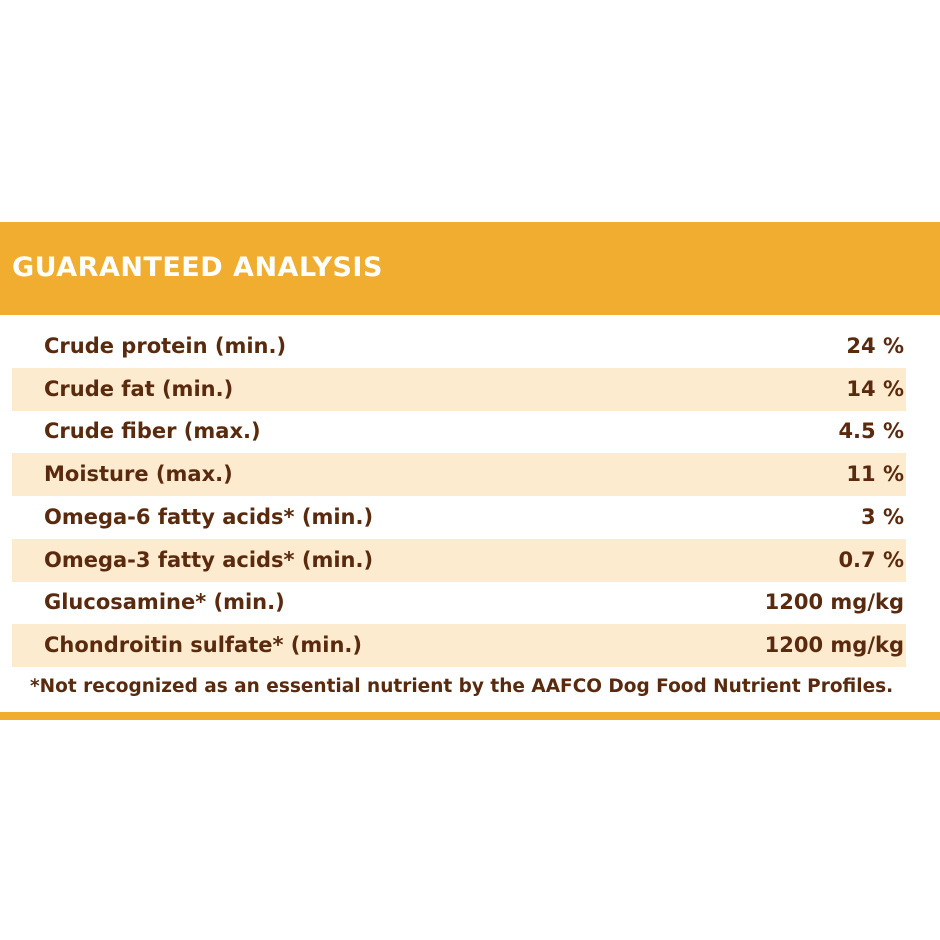 This screenshot has width=940, height=940. Describe the element at coordinates (139, 388) in the screenshot. I see `nutrient-name: Crude fat (min.)` at that location.